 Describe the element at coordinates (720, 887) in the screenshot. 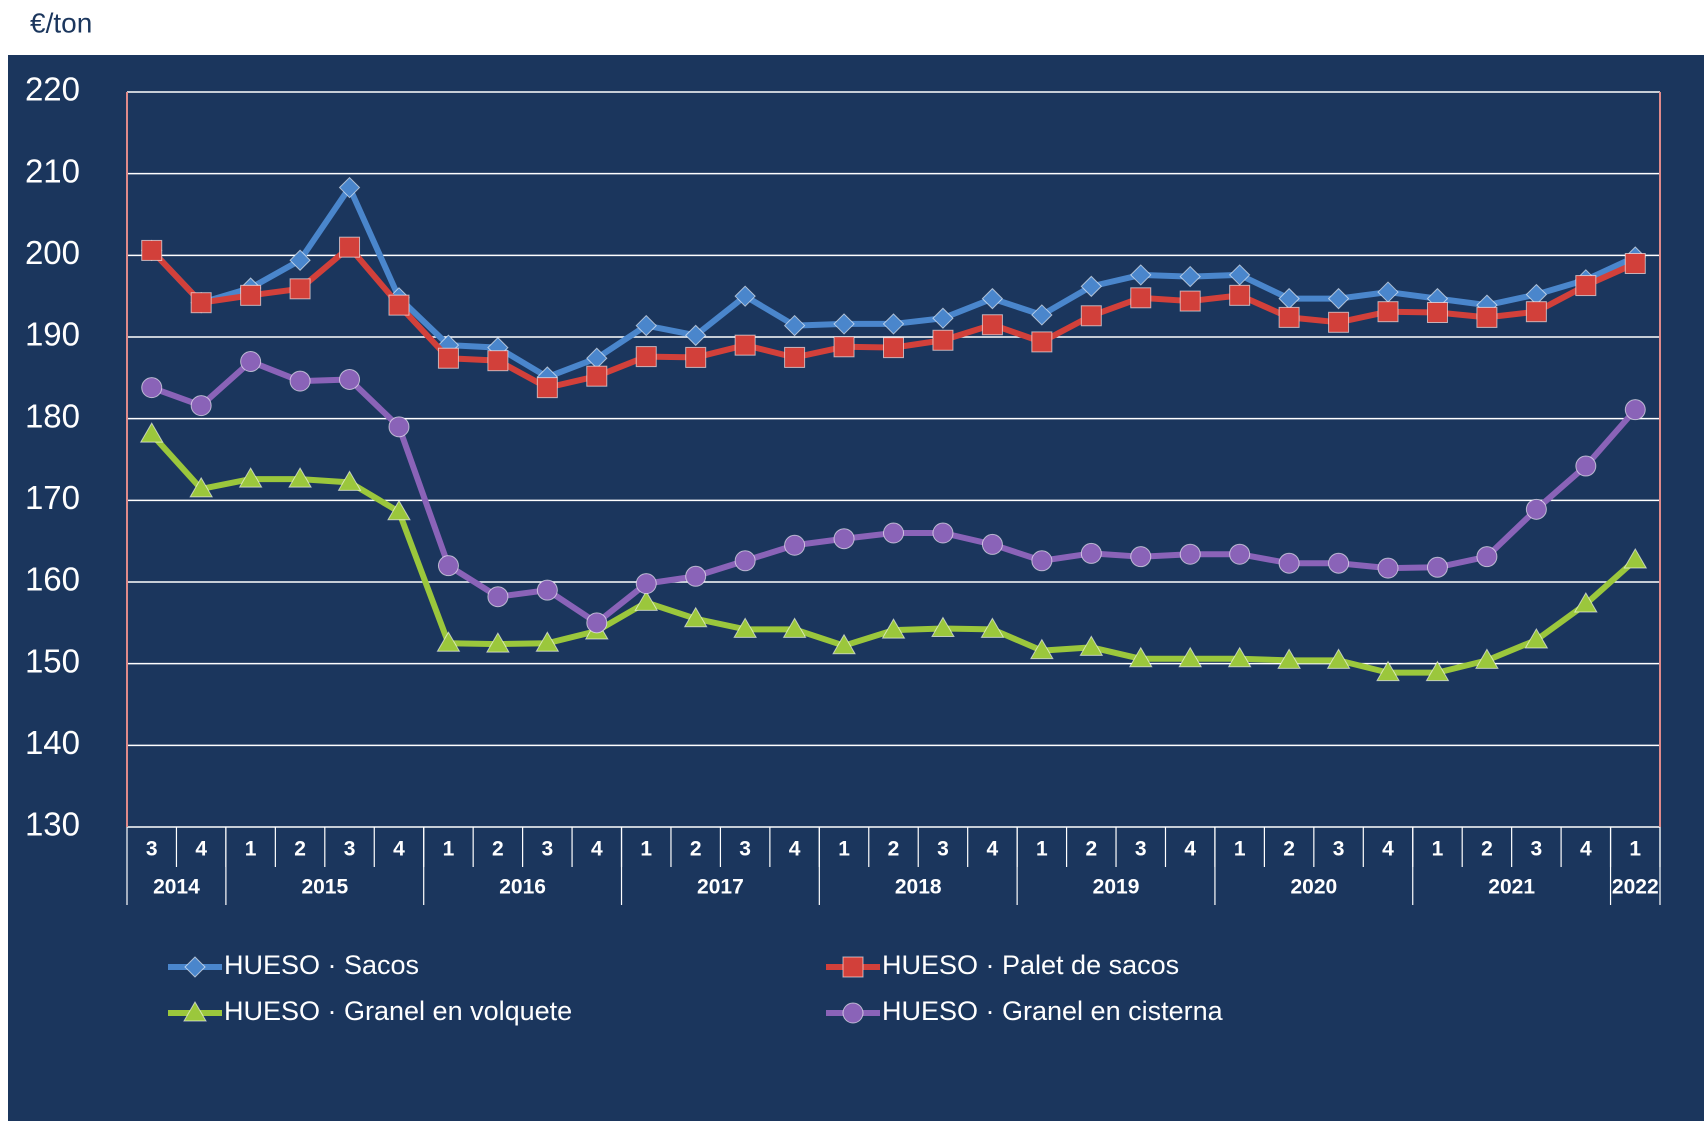

I see `year-label: 2017` at that location.